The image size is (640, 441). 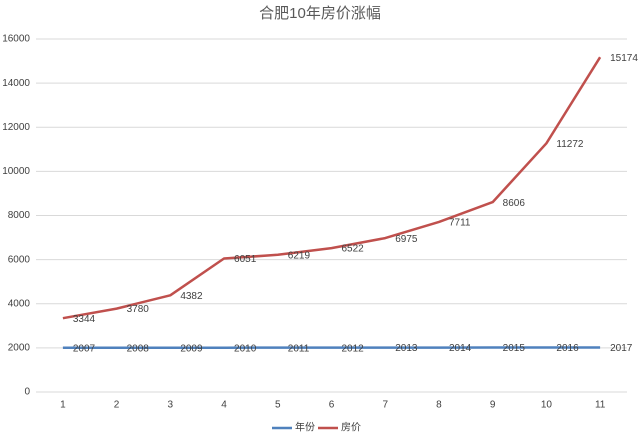 What do you see at coordinates (278, 405) in the screenshot?
I see `x-tick-label: 5` at bounding box center [278, 405].